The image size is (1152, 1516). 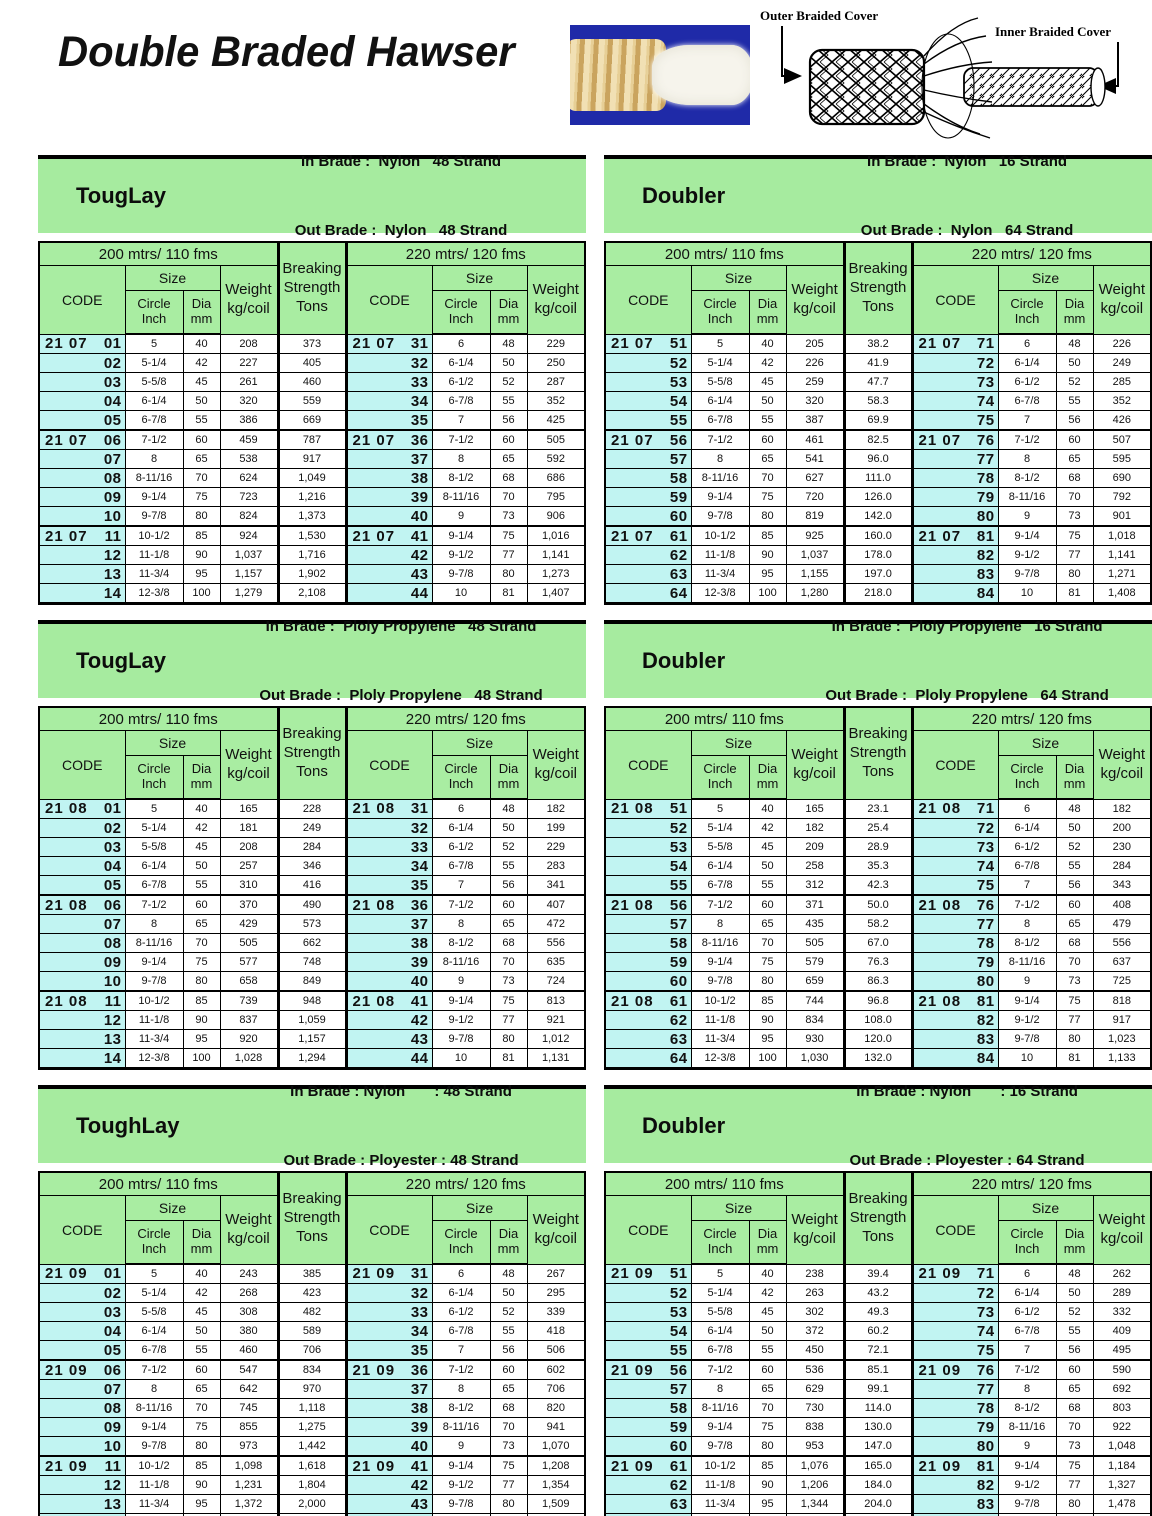 I want to click on breaking-strength-cell: 43.2, so click(x=878, y=1293).